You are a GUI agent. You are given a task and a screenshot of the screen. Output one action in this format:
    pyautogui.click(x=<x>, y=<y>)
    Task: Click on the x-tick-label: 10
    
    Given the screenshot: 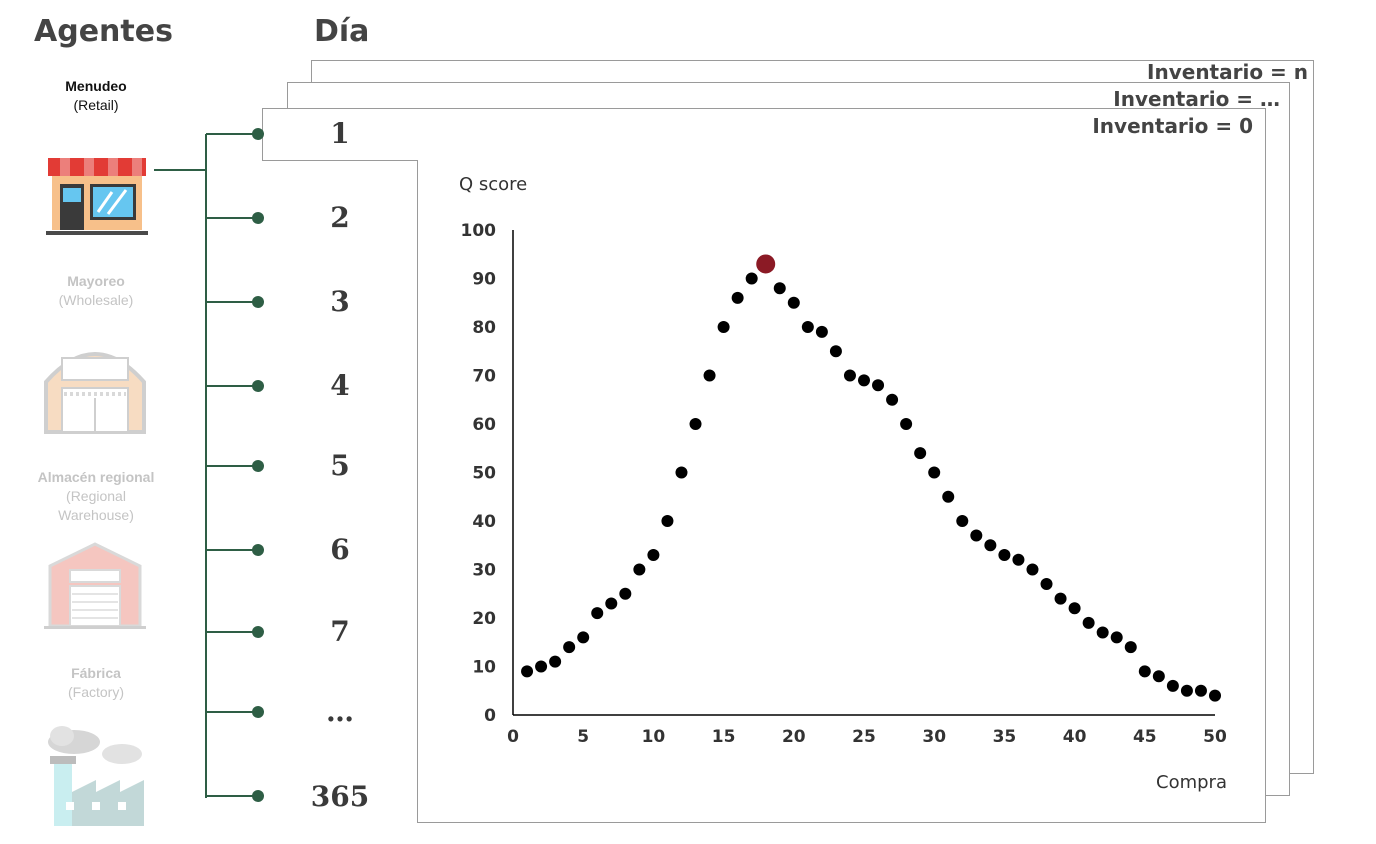 What is the action you would take?
    pyautogui.click(x=654, y=737)
    